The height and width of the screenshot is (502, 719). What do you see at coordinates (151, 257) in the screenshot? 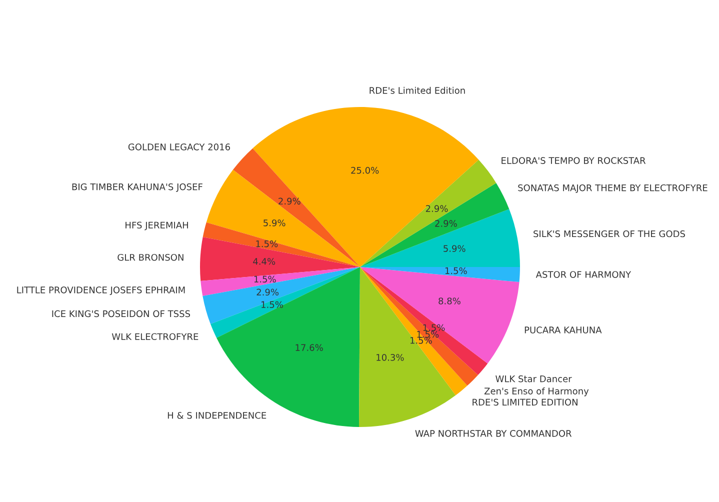
I see `slice-label: GLR BRONSON` at bounding box center [151, 257].